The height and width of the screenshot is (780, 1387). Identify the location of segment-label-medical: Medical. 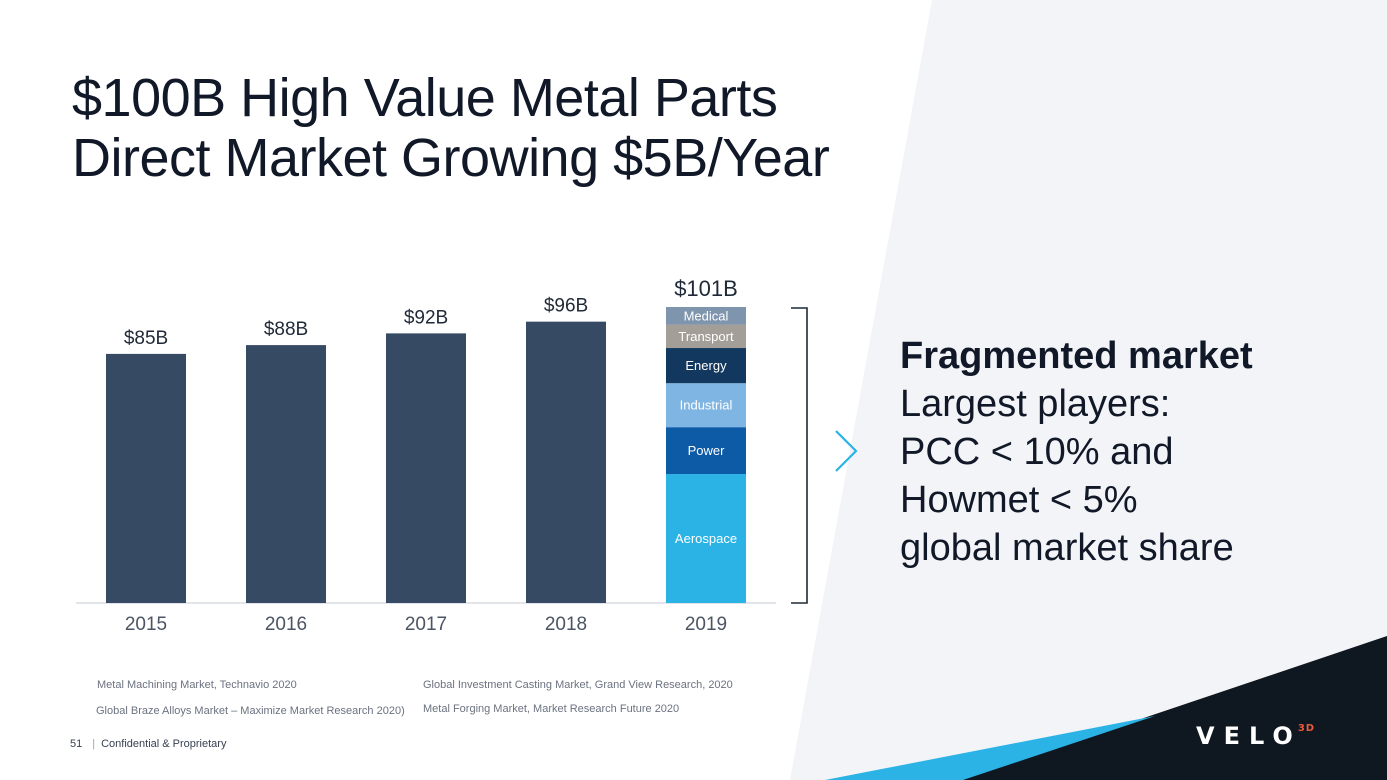
(706, 315).